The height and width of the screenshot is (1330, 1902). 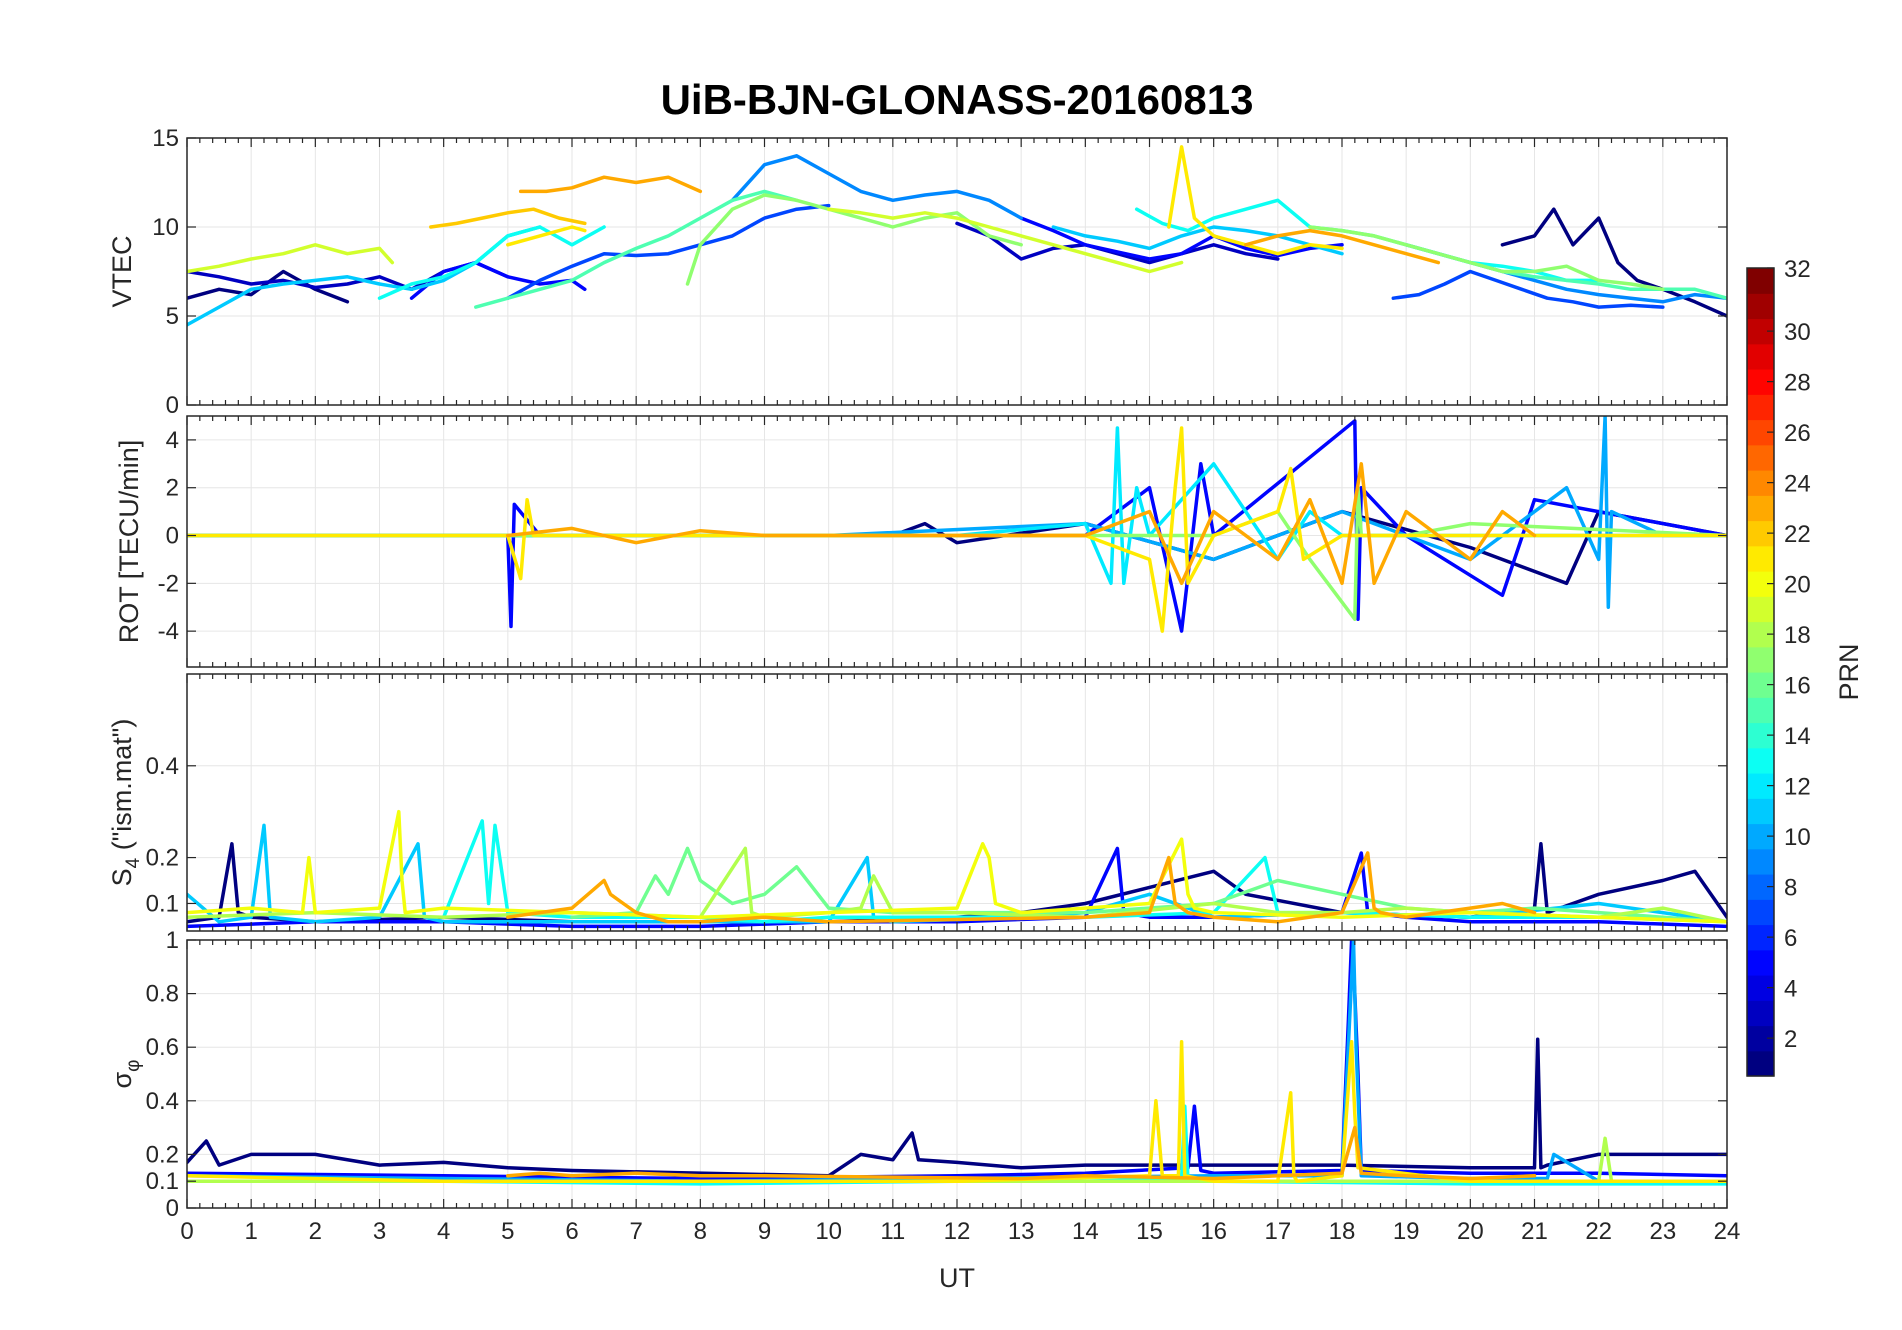 What do you see at coordinates (1149, 1231) in the screenshot?
I see `x-tick-label: 15` at bounding box center [1149, 1231].